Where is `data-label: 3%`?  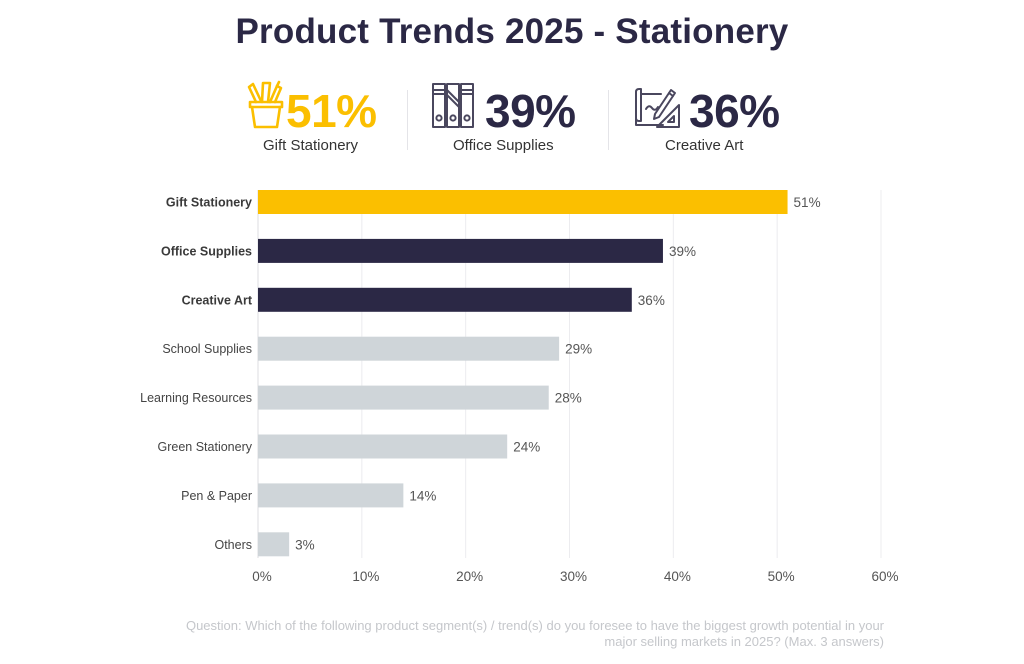 data-label: 3% is located at coordinates (305, 544).